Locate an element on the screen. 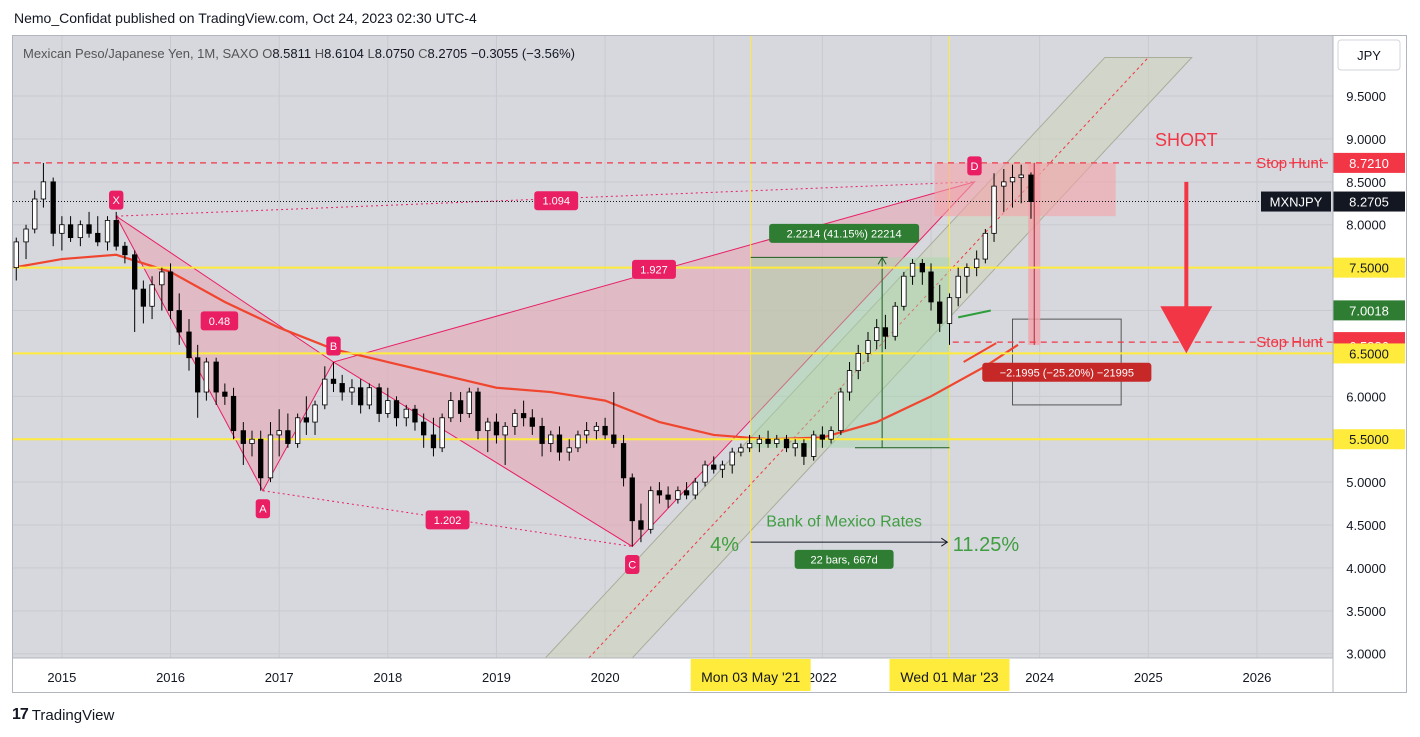 This screenshot has height=737, width=1420. pattern-point-A: A is located at coordinates (263, 509).